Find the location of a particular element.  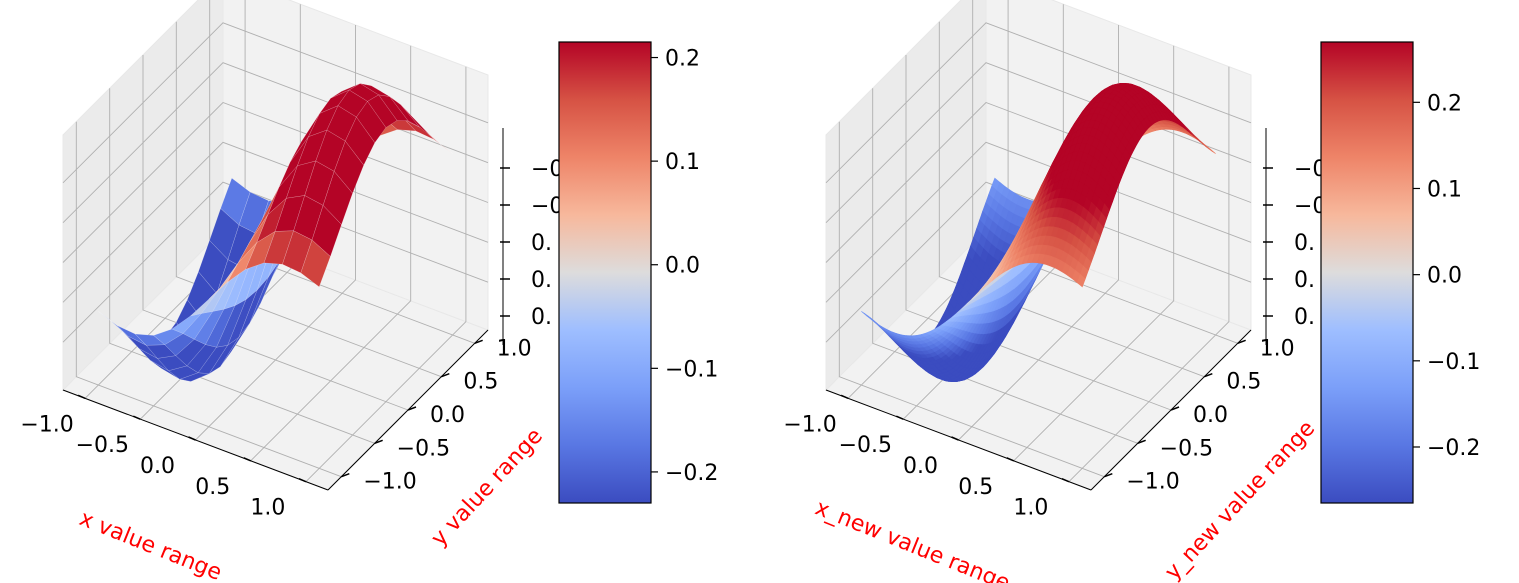

z-tick-label: −0 is located at coordinates (547, 206).